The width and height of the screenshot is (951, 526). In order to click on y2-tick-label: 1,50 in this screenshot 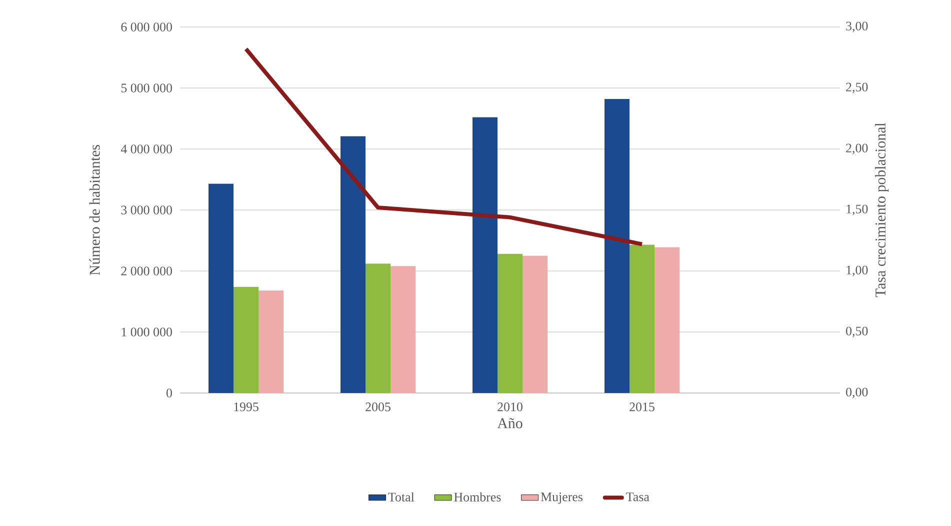, I will do `click(857, 210)`.